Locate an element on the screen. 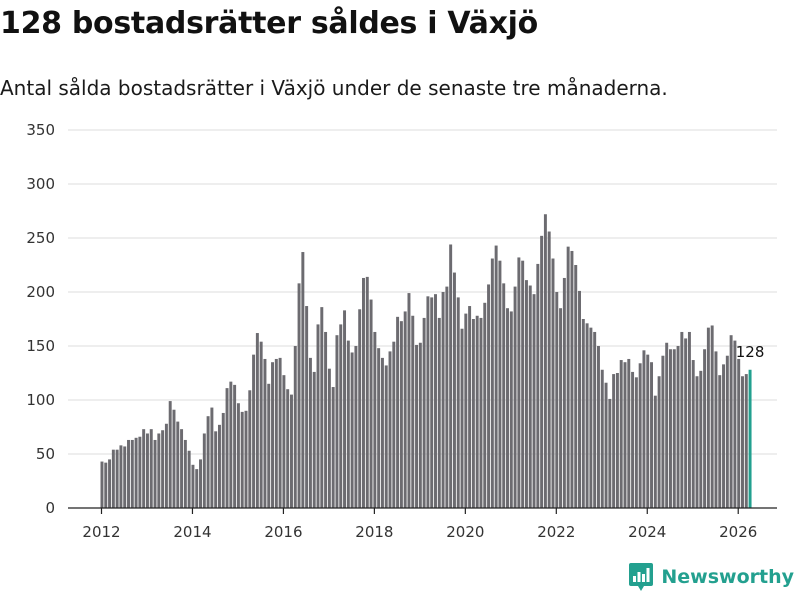 The width and height of the screenshot is (800, 600). brand-logo: Newsworthy is located at coordinates (711, 577).